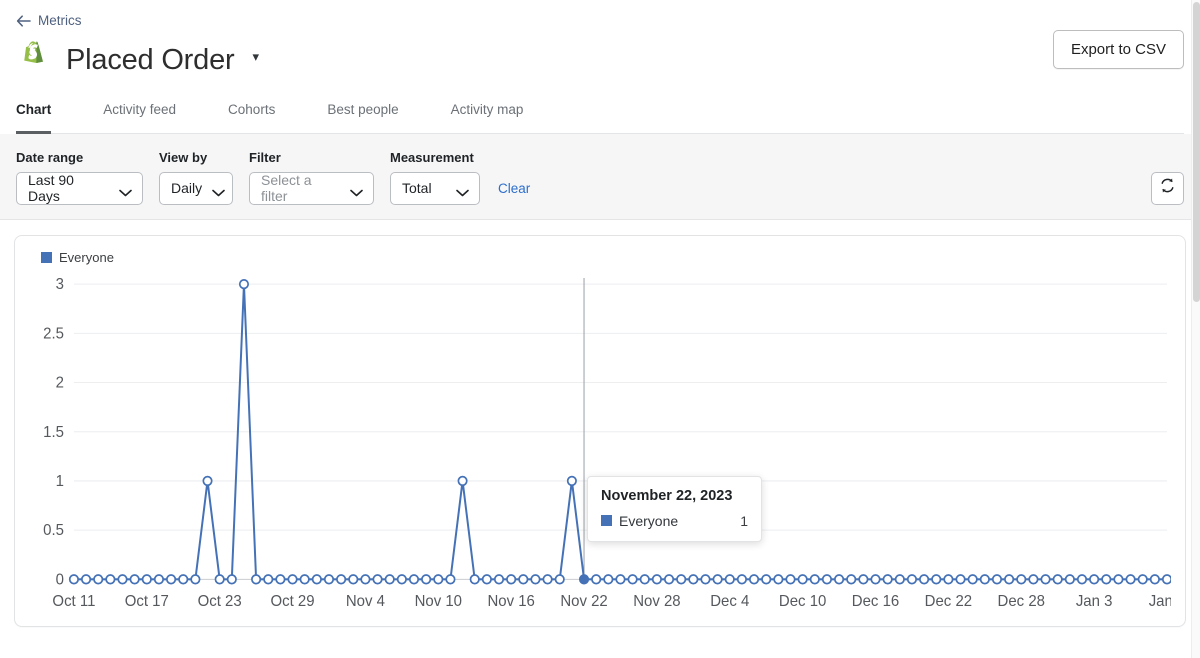 Image resolution: width=1200 pixels, height=658 pixels. What do you see at coordinates (60, 284) in the screenshot?
I see `svg-text: 3` at bounding box center [60, 284].